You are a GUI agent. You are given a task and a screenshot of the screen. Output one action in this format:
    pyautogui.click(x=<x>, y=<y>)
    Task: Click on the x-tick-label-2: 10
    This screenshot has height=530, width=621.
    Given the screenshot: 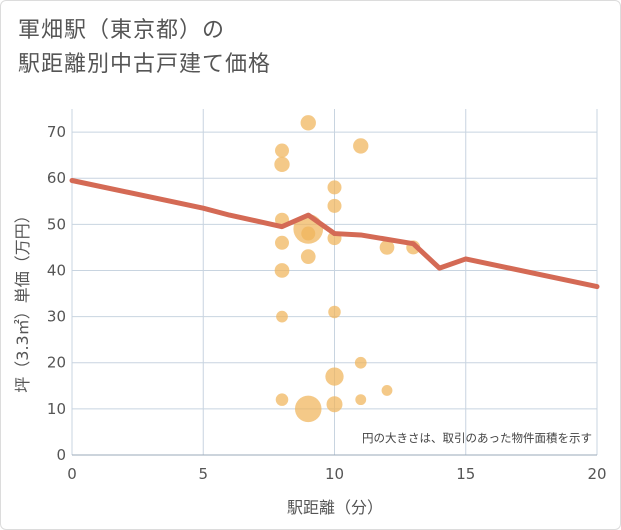 What is the action you would take?
    pyautogui.click(x=334, y=474)
    